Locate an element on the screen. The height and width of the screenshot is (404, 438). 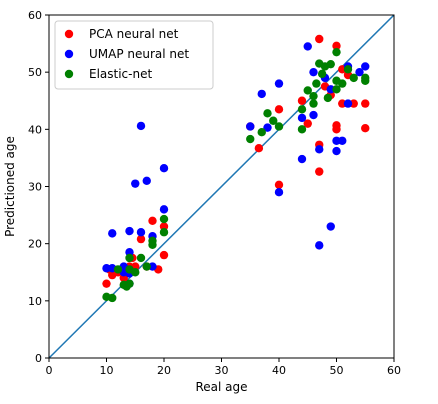
x-tick-label: 10 is located at coordinates (107, 370).